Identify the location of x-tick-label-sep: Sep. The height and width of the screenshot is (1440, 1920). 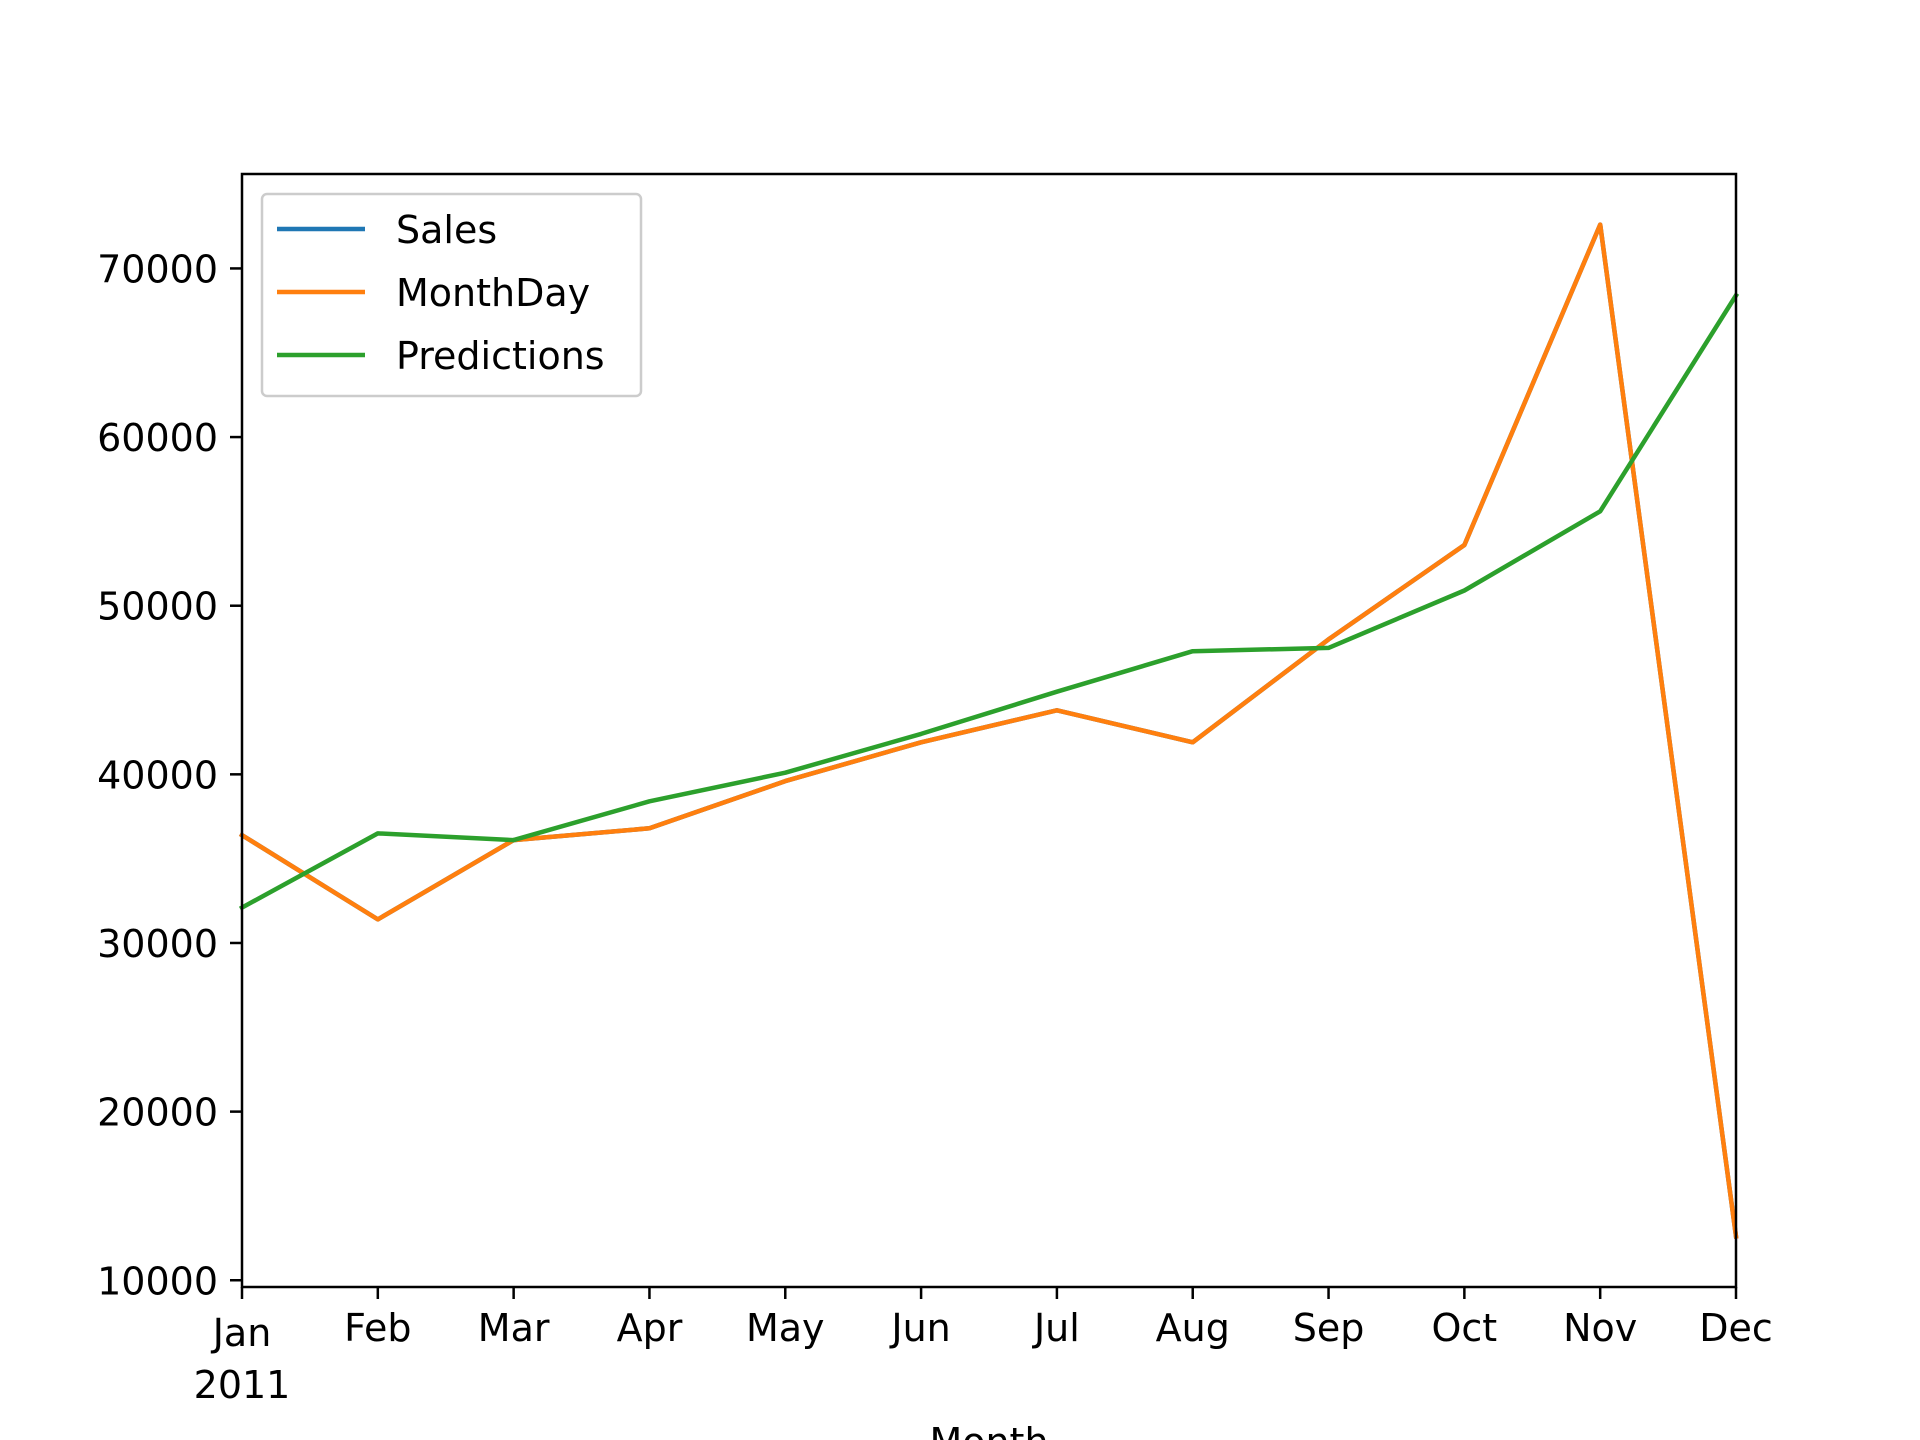
(1329, 1328).